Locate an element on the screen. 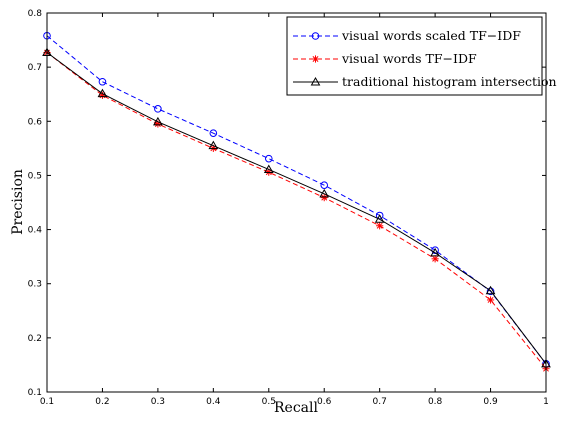 The height and width of the screenshot is (425, 580). legend-label: visual words TF−IDF is located at coordinates (409, 58).